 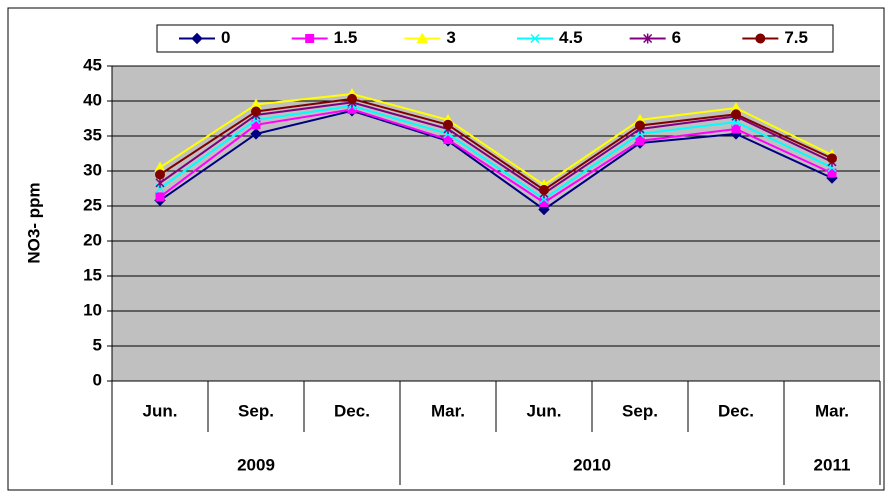 What do you see at coordinates (92, 64) in the screenshot?
I see `y-tick-label: 45` at bounding box center [92, 64].